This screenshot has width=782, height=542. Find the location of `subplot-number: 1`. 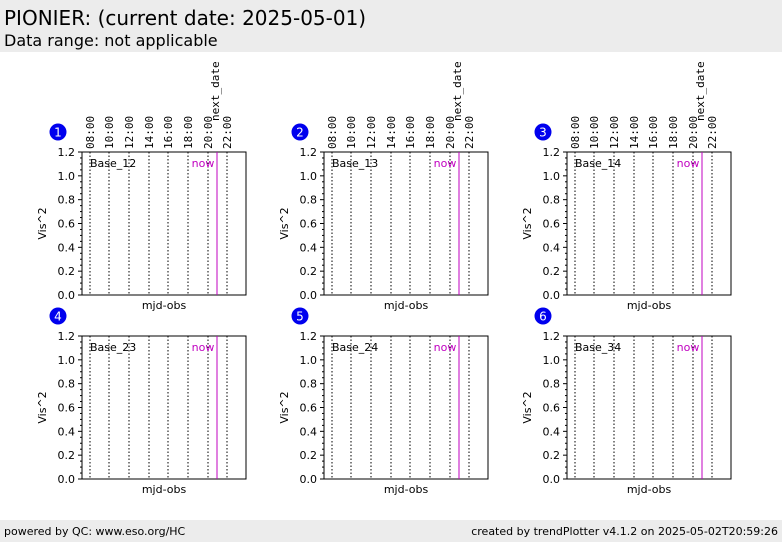

subplot-number: 1 is located at coordinates (58, 133).